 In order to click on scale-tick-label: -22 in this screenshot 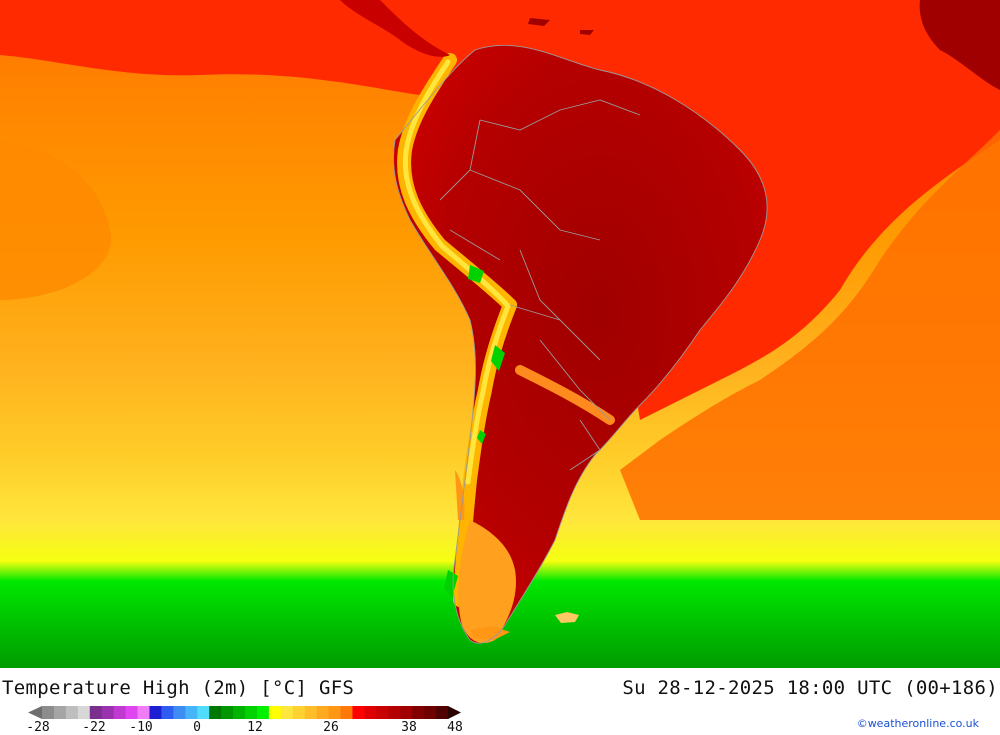, I will do `click(94, 727)`.